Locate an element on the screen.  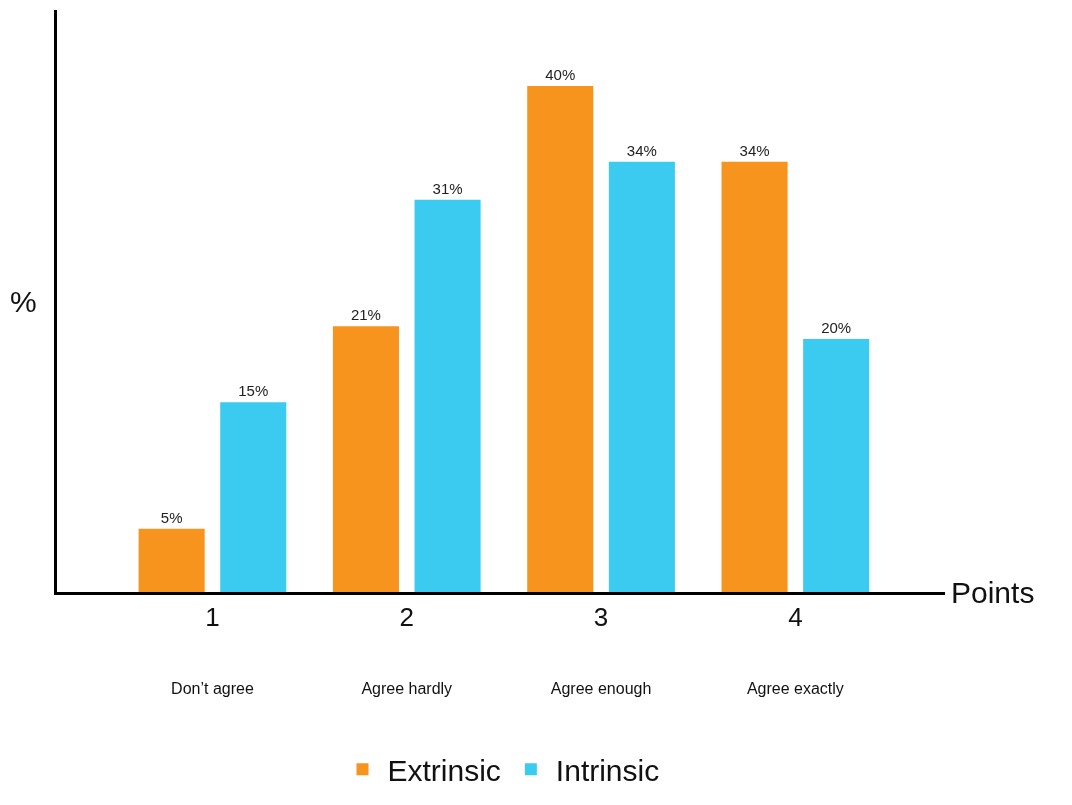
category-label: 2 Agree hardly is located at coordinates (407, 649).